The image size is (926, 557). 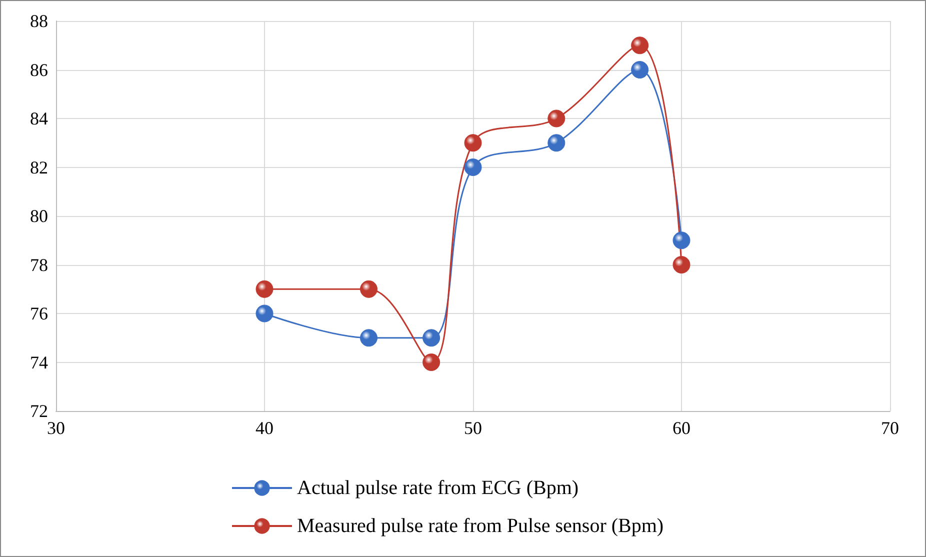 What do you see at coordinates (473, 428) in the screenshot?
I see `x-tick-label: 50` at bounding box center [473, 428].